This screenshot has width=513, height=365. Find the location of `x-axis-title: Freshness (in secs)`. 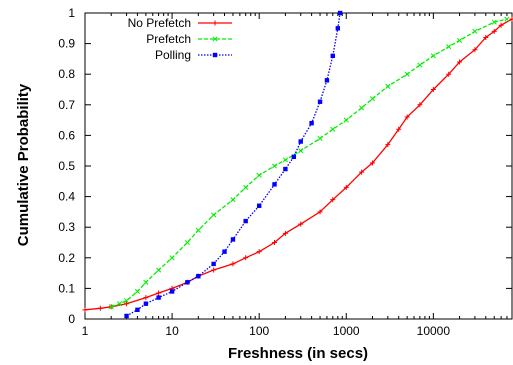

x-axis-title: Freshness (in secs) is located at coordinates (298, 353).